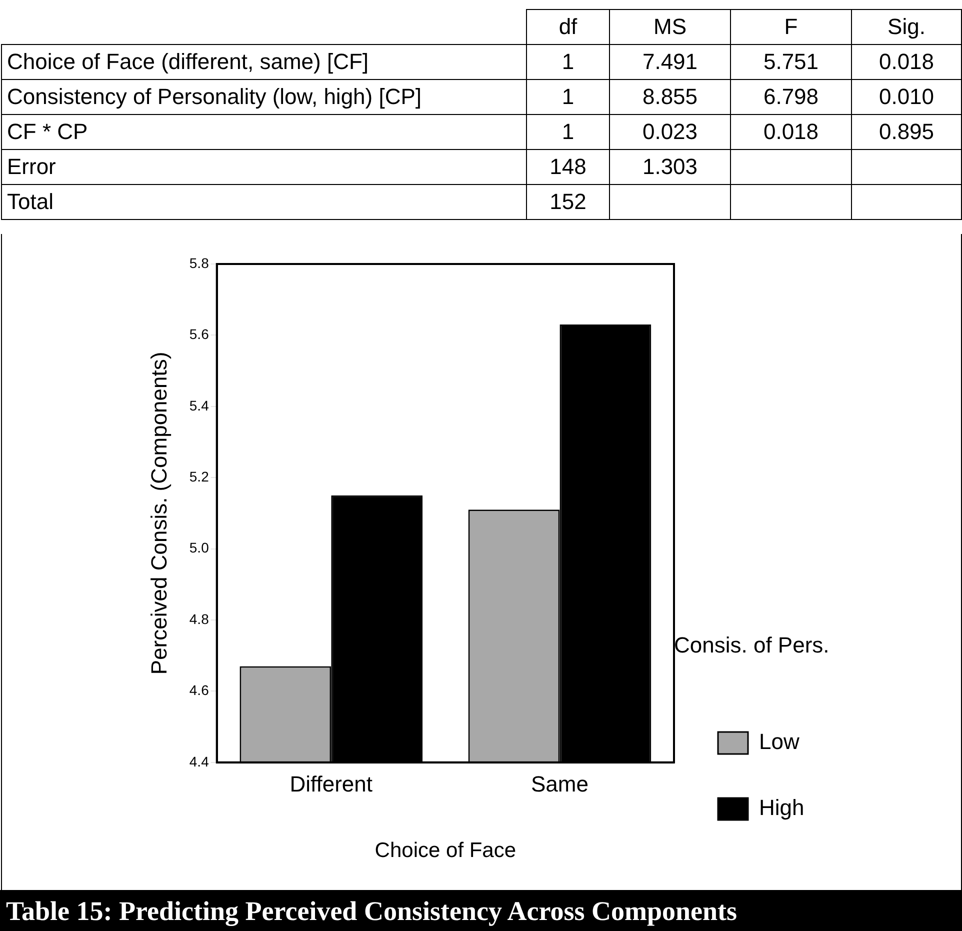 The height and width of the screenshot is (931, 962). Describe the element at coordinates (907, 97) in the screenshot. I see `data-label: 0.010` at that location.